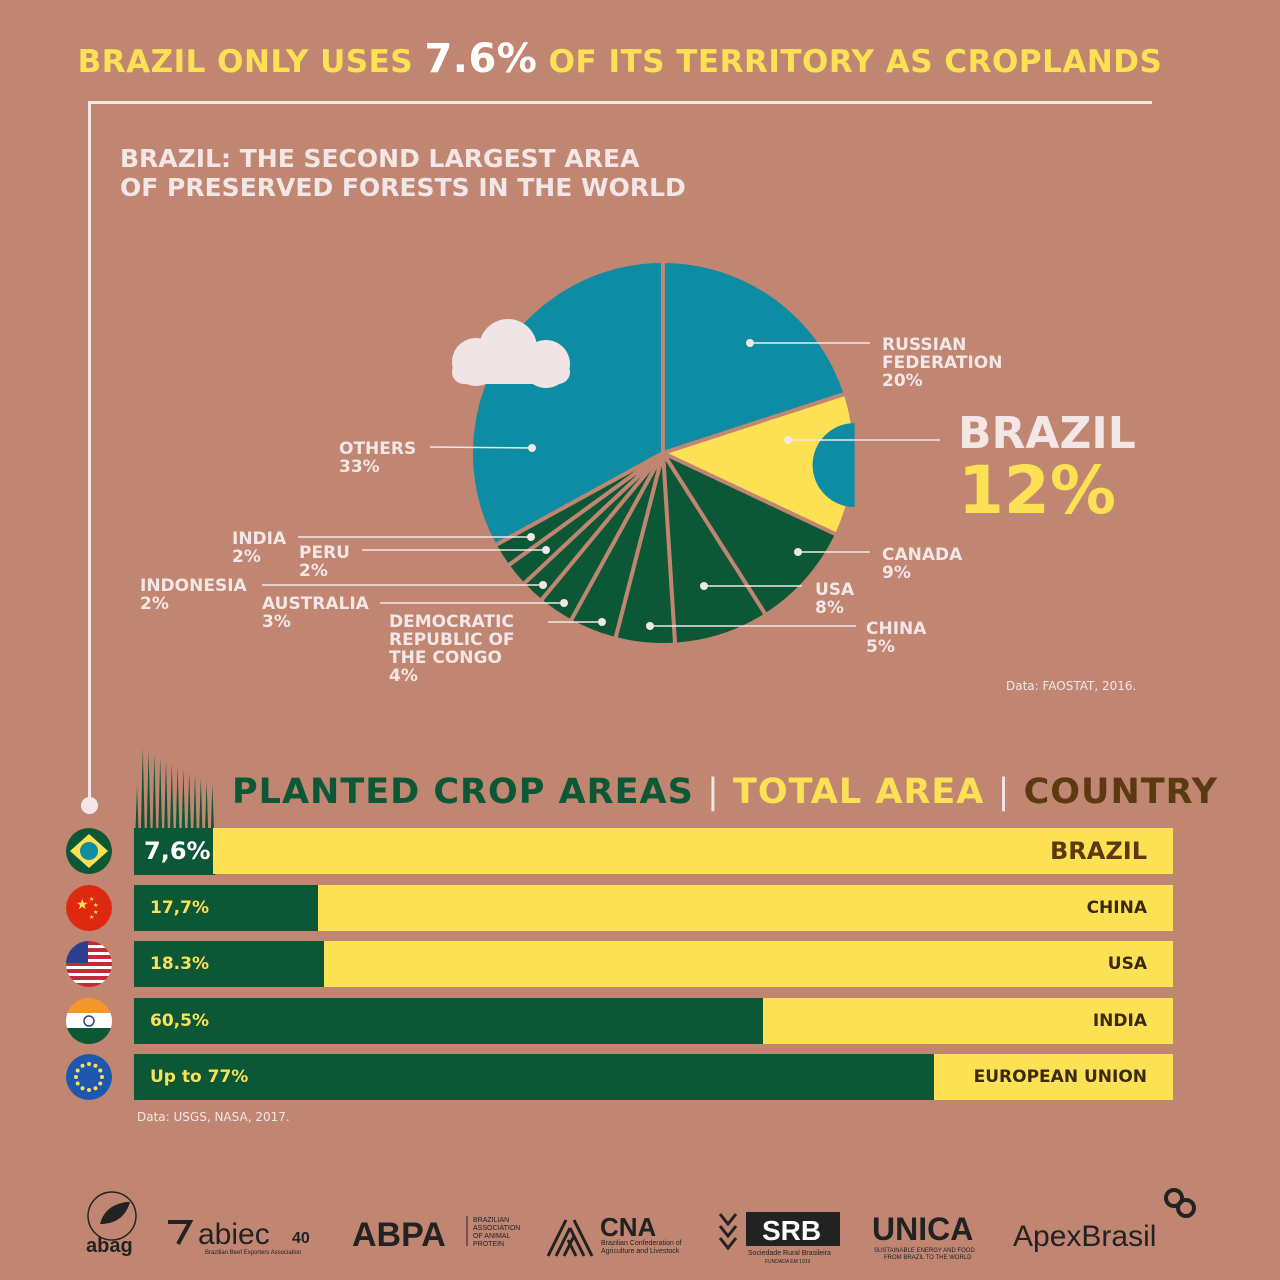 This screenshot has height=1280, width=1280. What do you see at coordinates (154, 604) in the screenshot?
I see `label-indonesia-pct: 2%` at bounding box center [154, 604].